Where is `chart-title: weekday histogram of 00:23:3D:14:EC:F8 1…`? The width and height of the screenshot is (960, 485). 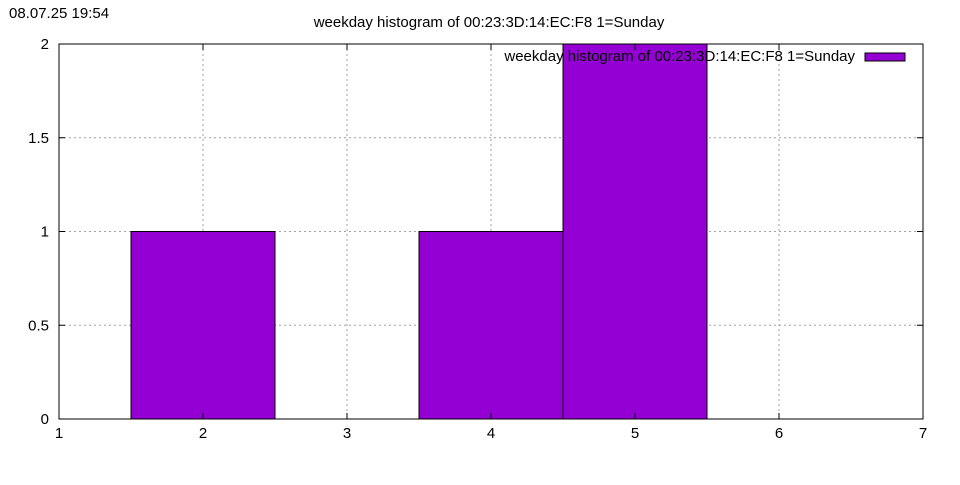
chart-title: weekday histogram of 00:23:3D:14:EC:F8 1… is located at coordinates (489, 22).